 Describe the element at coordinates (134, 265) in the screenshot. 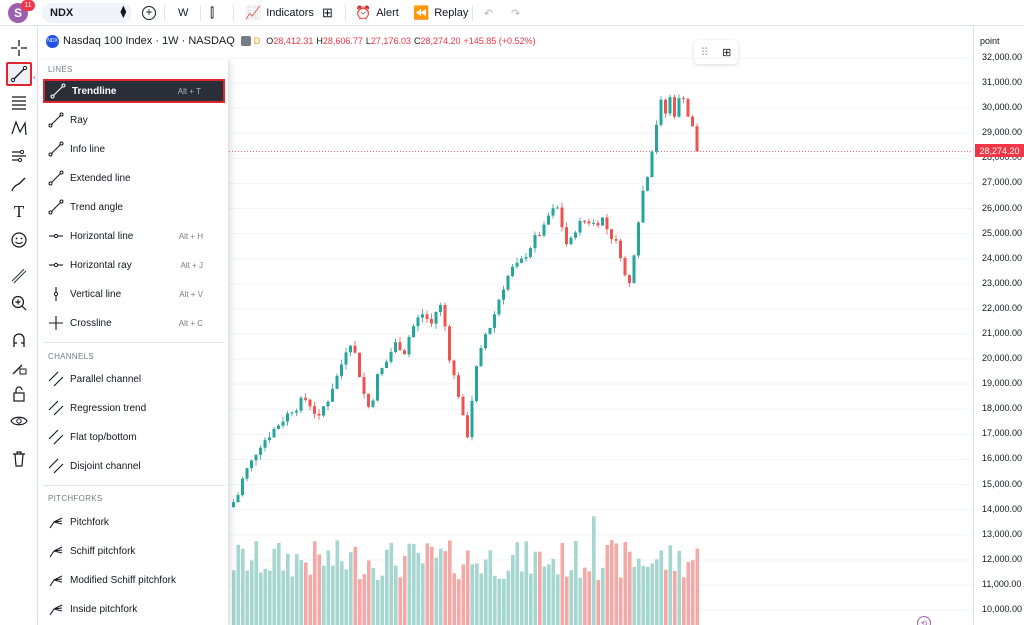

I see `menu-item-horizontal-ray: Horizontal ray Alt + J` at that location.